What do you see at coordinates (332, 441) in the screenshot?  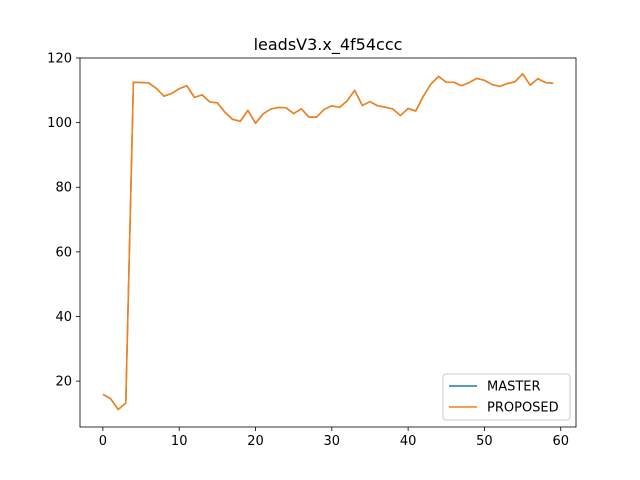 I see `x-tick-label: 30` at bounding box center [332, 441].